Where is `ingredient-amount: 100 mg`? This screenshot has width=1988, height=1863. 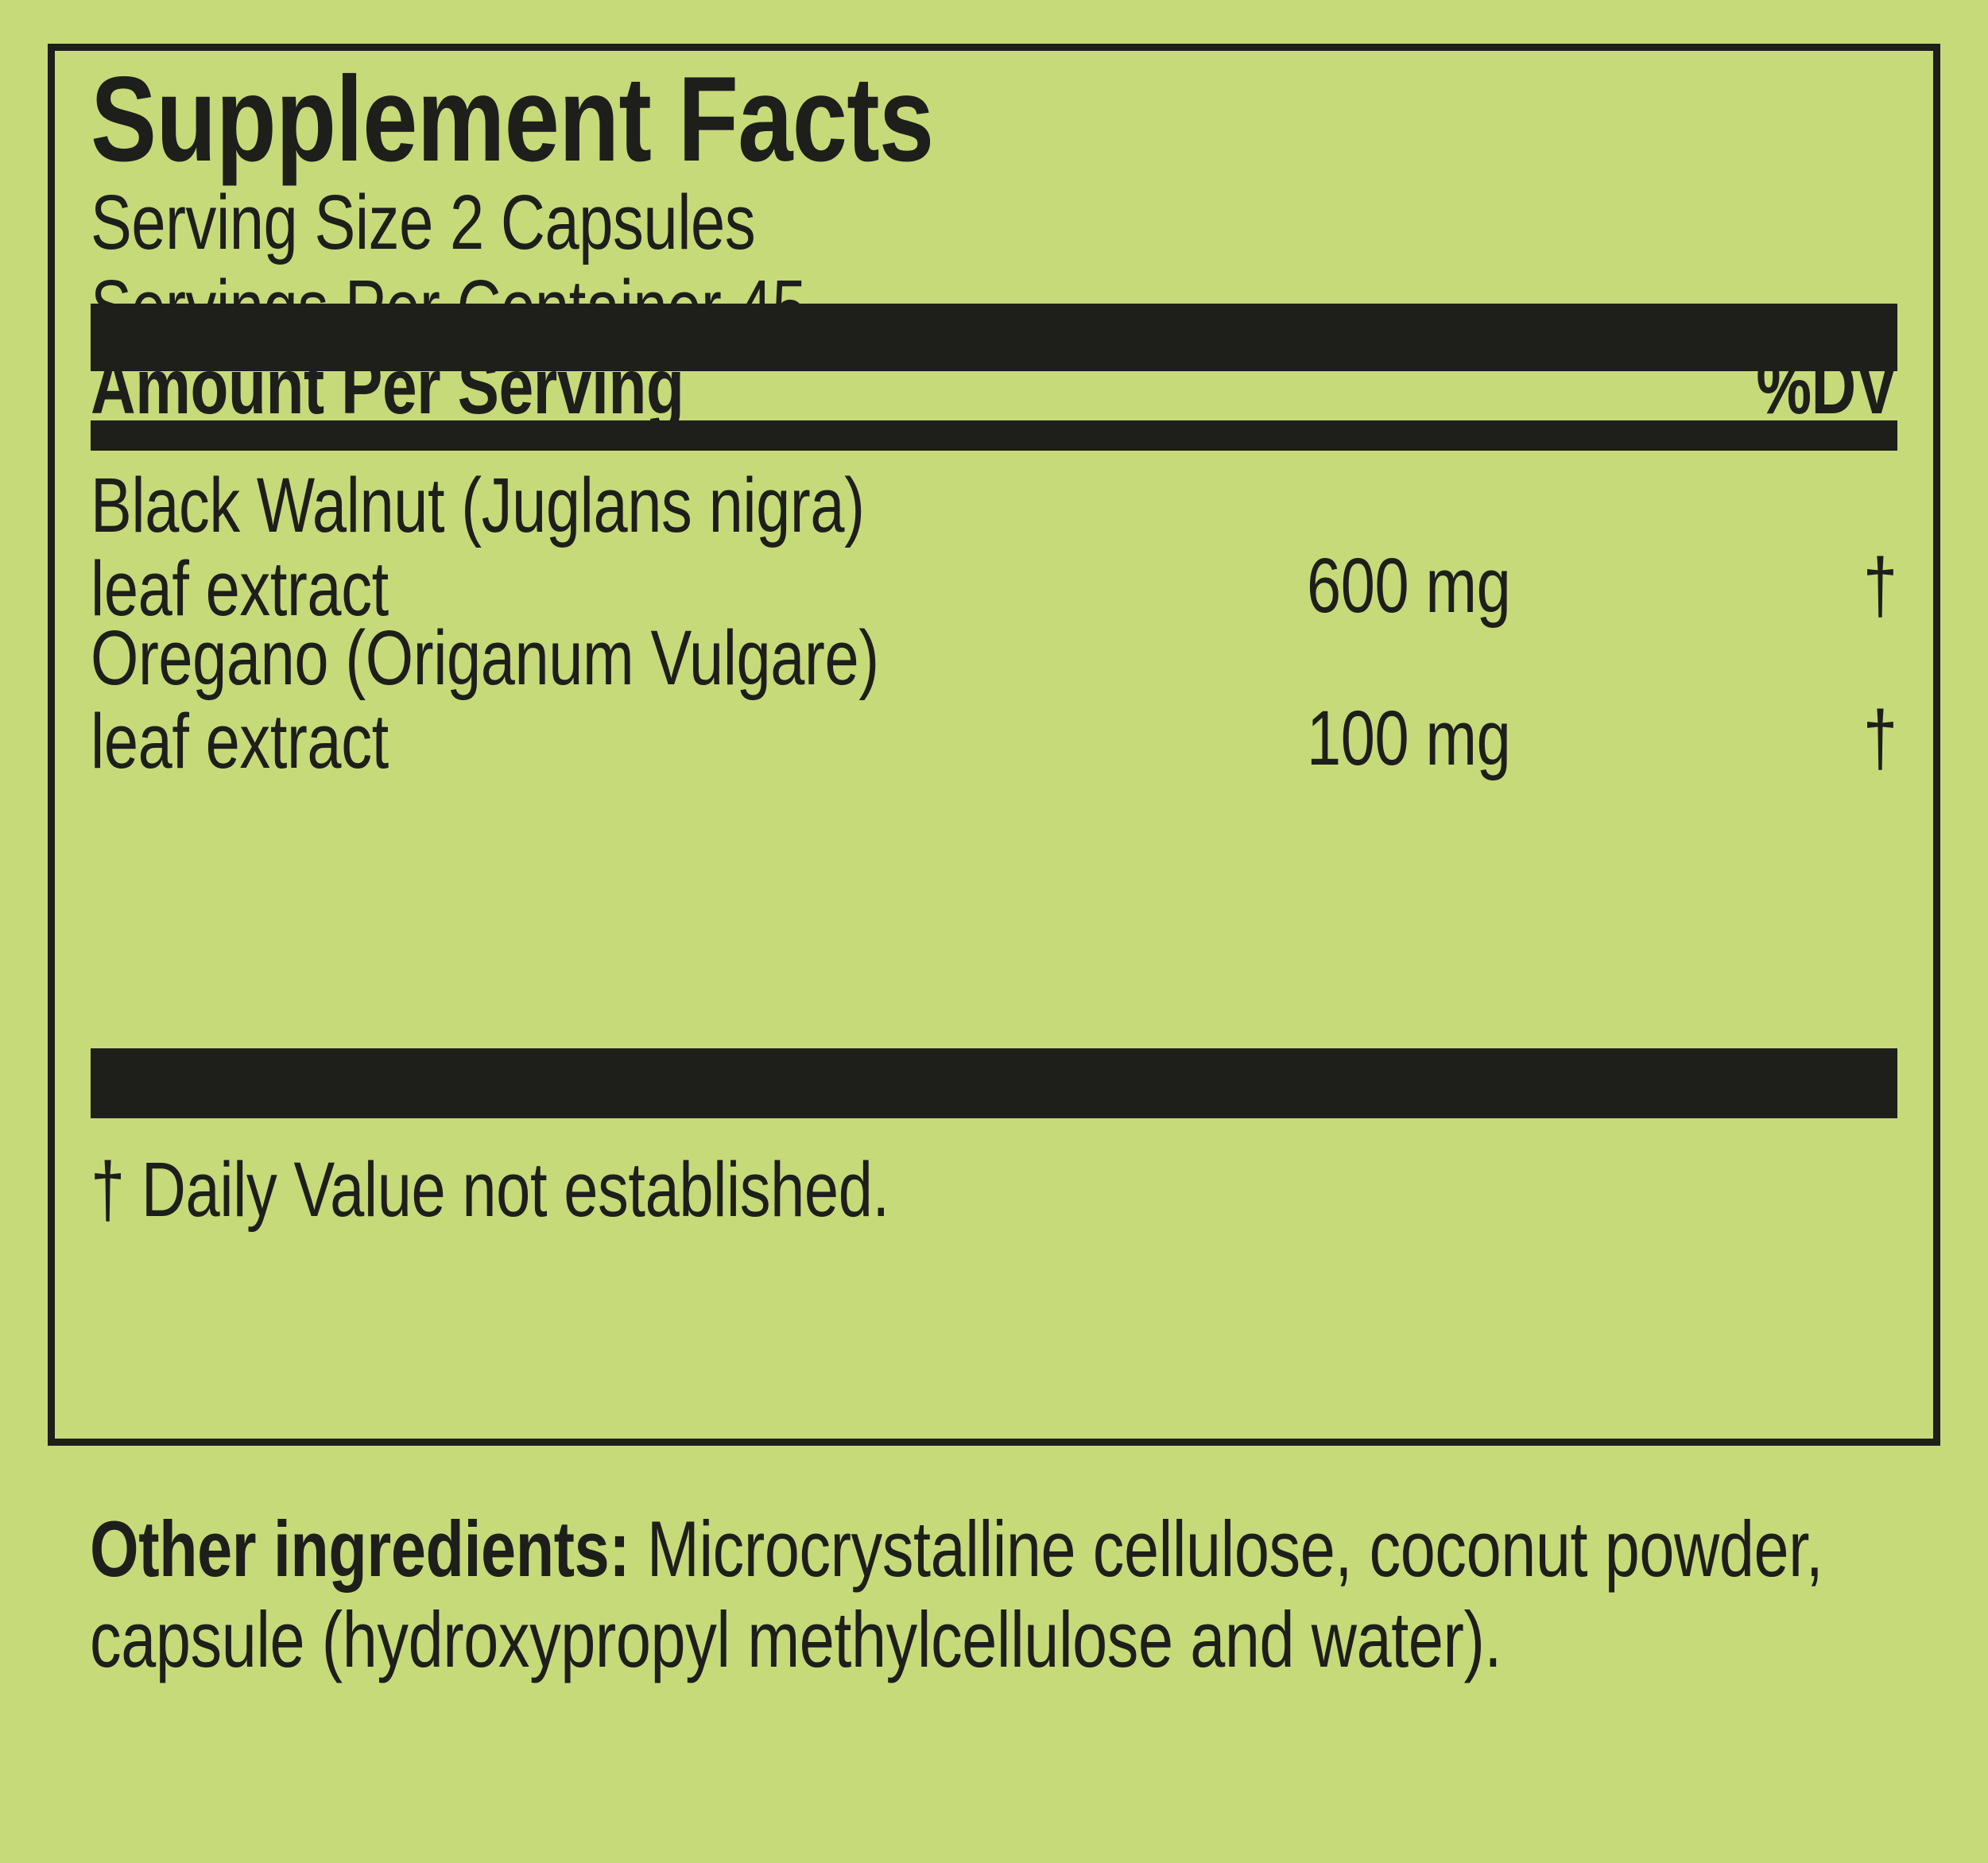 ingredient-amount: 100 mg is located at coordinates (1409, 738).